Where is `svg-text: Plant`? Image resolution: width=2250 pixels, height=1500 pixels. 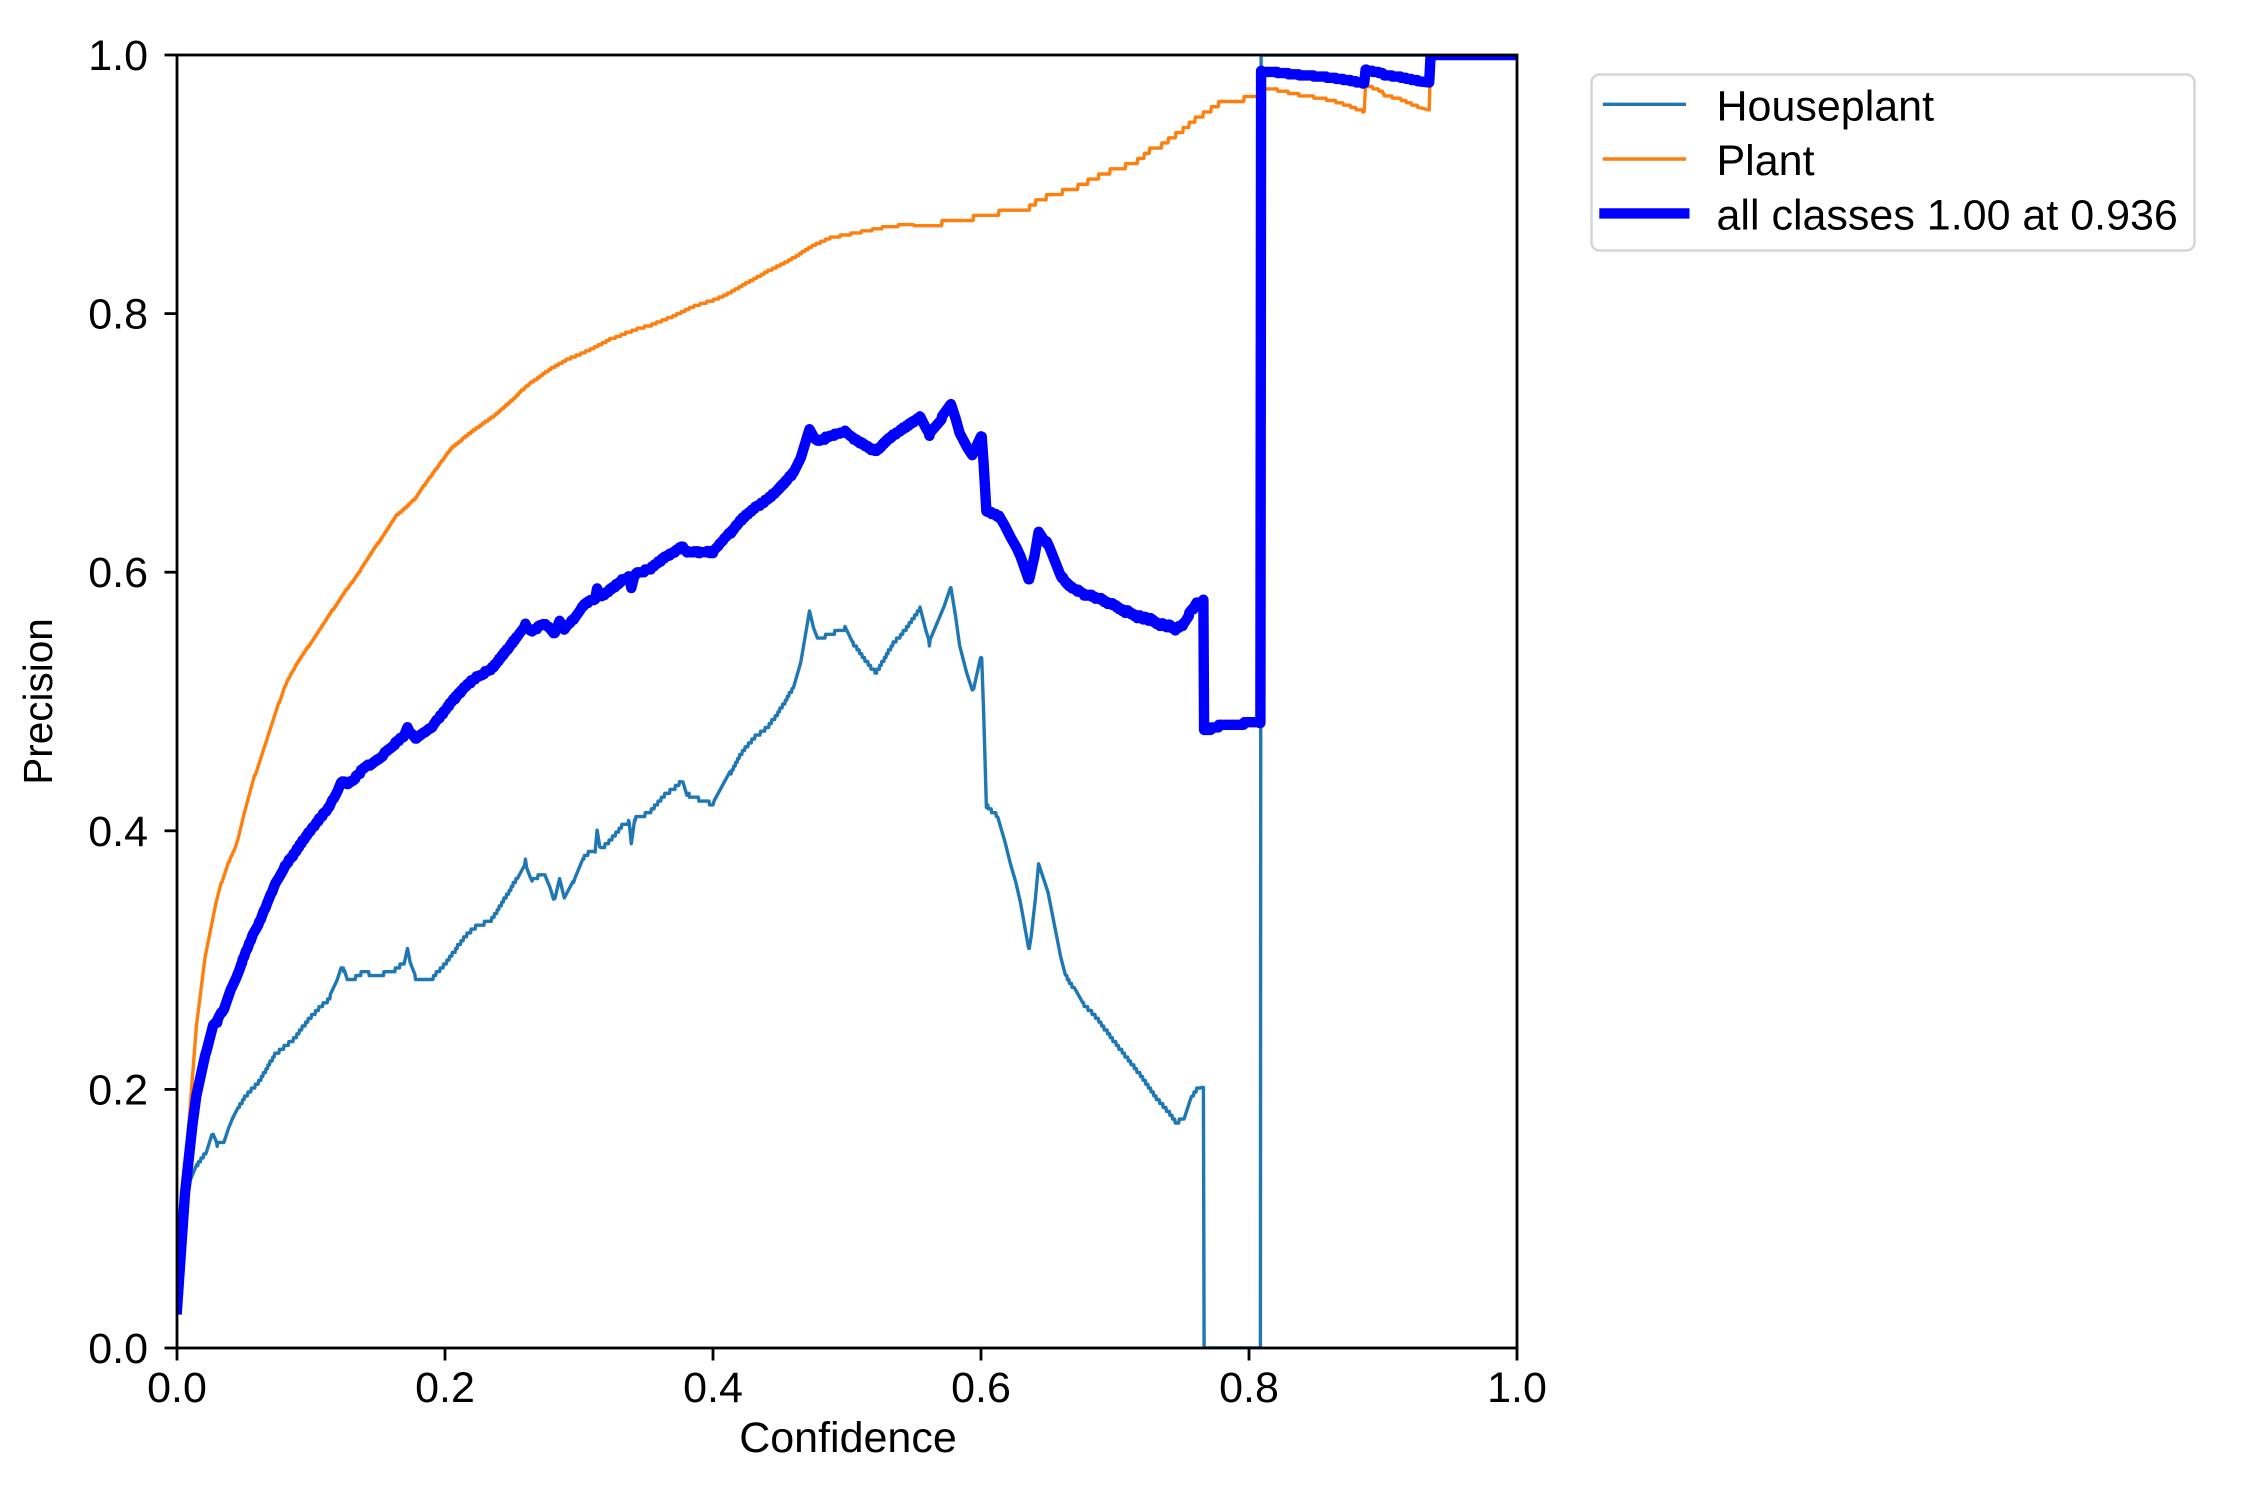 svg-text: Plant is located at coordinates (1766, 161).